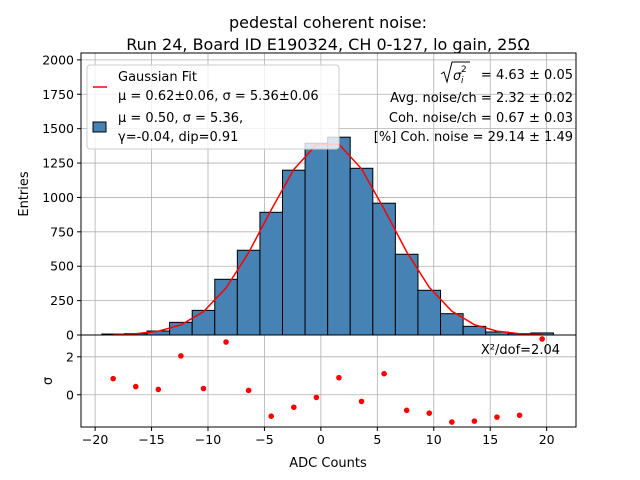 This screenshot has width=640, height=480. Describe the element at coordinates (457, 76) in the screenshot. I see `sigma-symbol: σ` at that location.